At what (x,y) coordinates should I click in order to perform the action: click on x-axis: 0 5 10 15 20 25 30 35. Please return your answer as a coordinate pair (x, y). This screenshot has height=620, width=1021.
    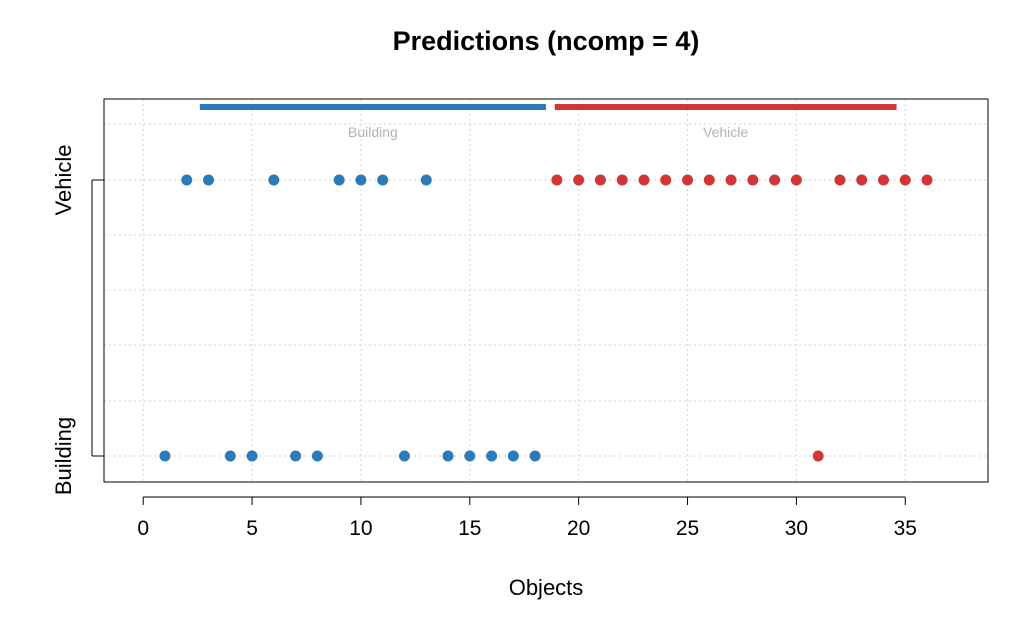
    Looking at the image, I should click on (527, 518).